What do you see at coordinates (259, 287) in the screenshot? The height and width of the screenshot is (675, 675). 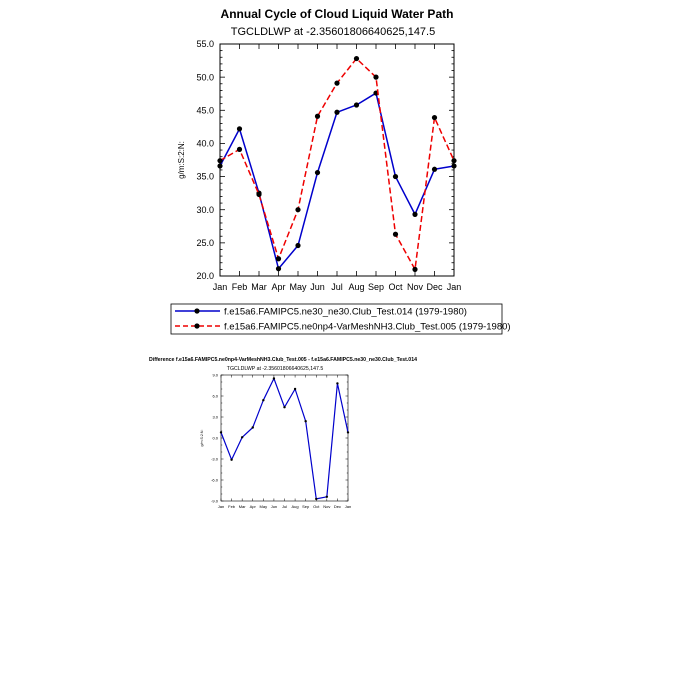 I see `main-x-tick-label: Mar` at bounding box center [259, 287].